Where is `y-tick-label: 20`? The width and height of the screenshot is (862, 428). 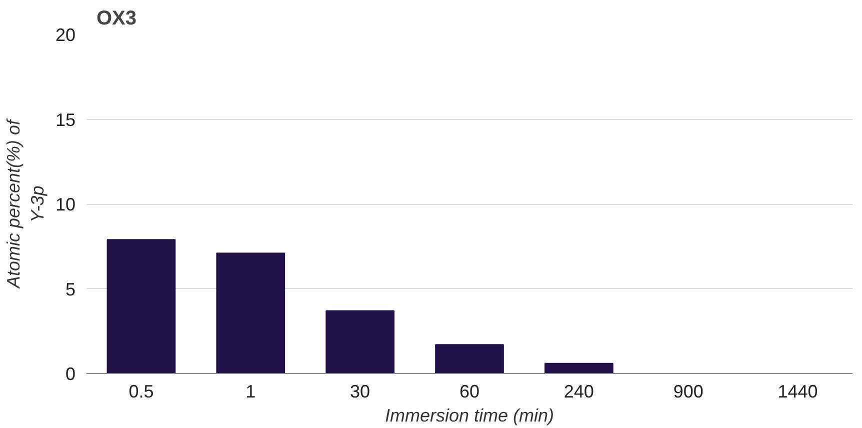 y-tick-label: 20 is located at coordinates (65, 35).